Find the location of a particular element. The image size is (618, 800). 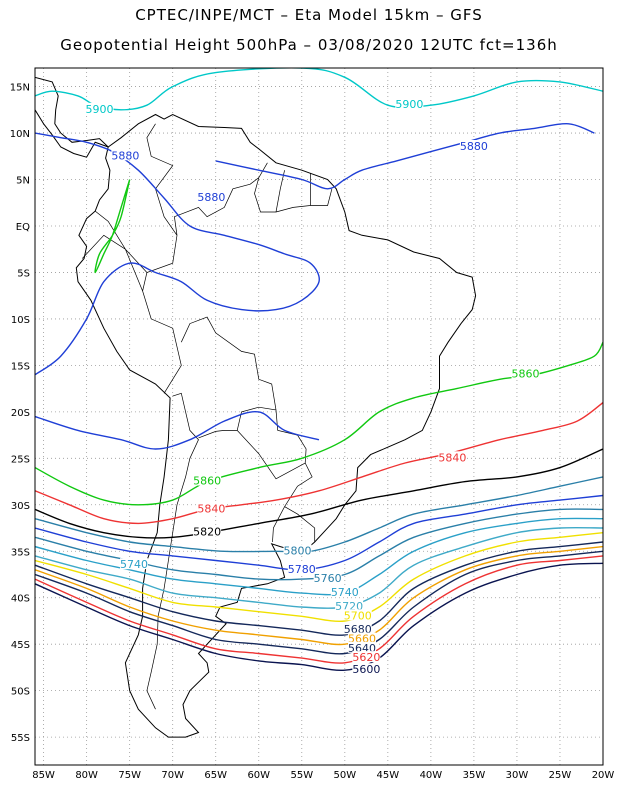

latitude-tick-label: 40S is located at coordinates (20, 599).